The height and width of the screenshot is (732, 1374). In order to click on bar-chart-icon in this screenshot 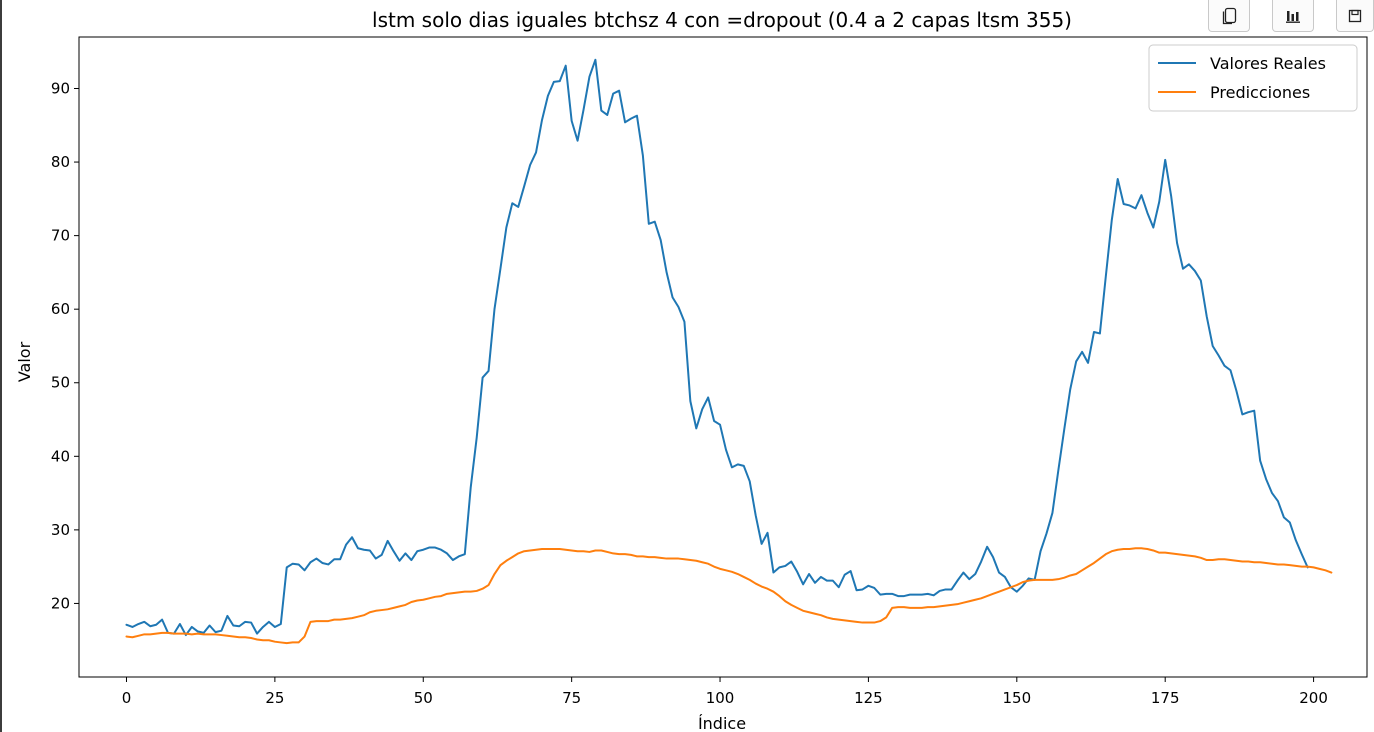, I will do `click(1293, 16)`.